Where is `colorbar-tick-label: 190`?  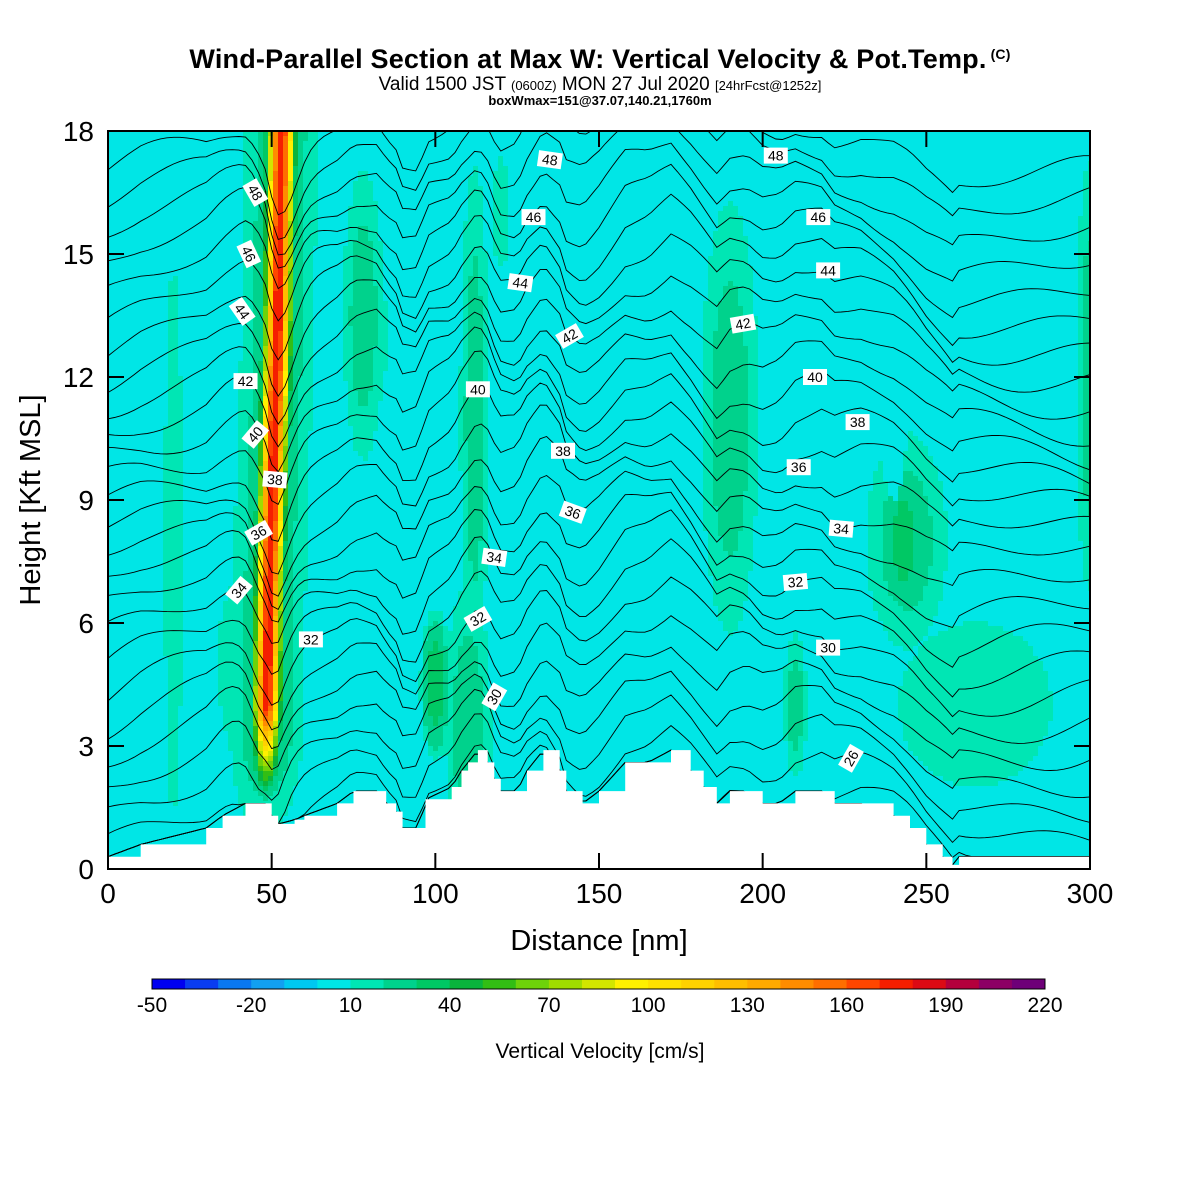
colorbar-tick-label: 190 is located at coordinates (945, 1005).